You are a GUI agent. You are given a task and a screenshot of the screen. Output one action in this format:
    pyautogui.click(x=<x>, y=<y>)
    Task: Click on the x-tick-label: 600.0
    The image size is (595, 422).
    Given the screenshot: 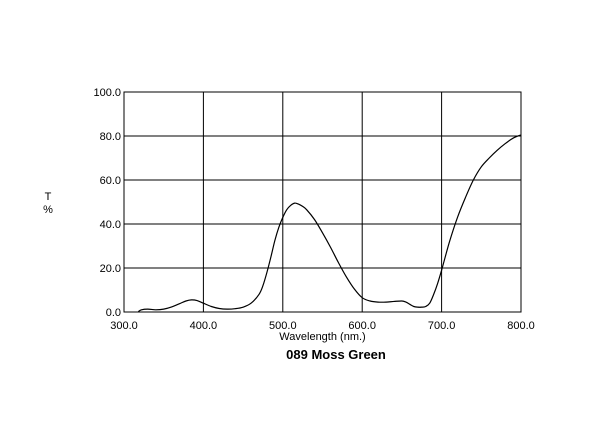 What is the action you would take?
    pyautogui.click(x=362, y=326)
    